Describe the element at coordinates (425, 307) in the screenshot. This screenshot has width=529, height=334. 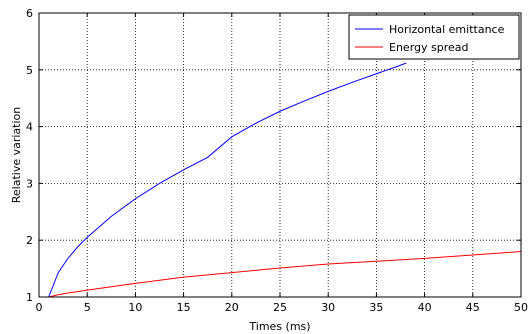
I see `x-tick-label: 40` at that location.